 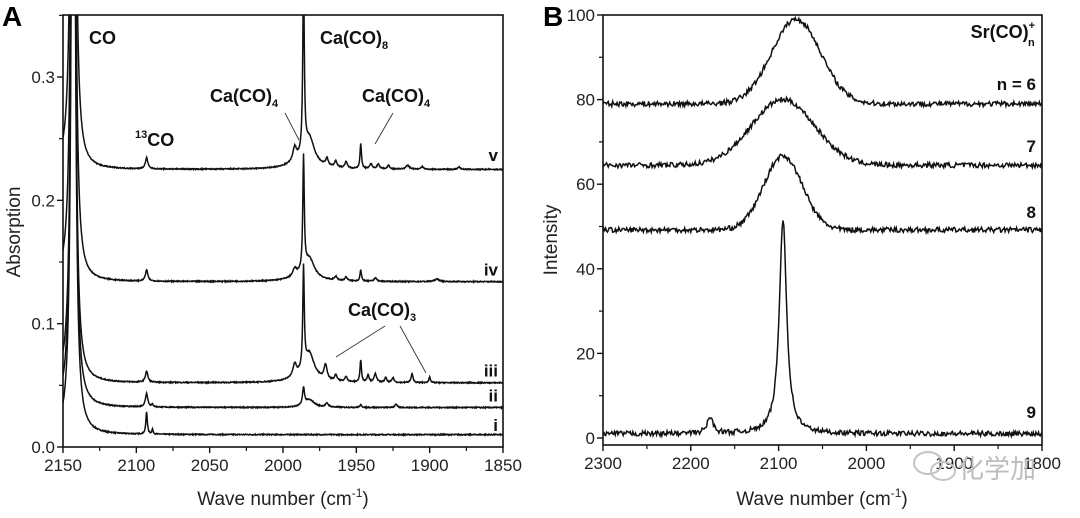 What do you see at coordinates (585, 184) in the screenshot?
I see `y-tick-label: 60` at bounding box center [585, 184].